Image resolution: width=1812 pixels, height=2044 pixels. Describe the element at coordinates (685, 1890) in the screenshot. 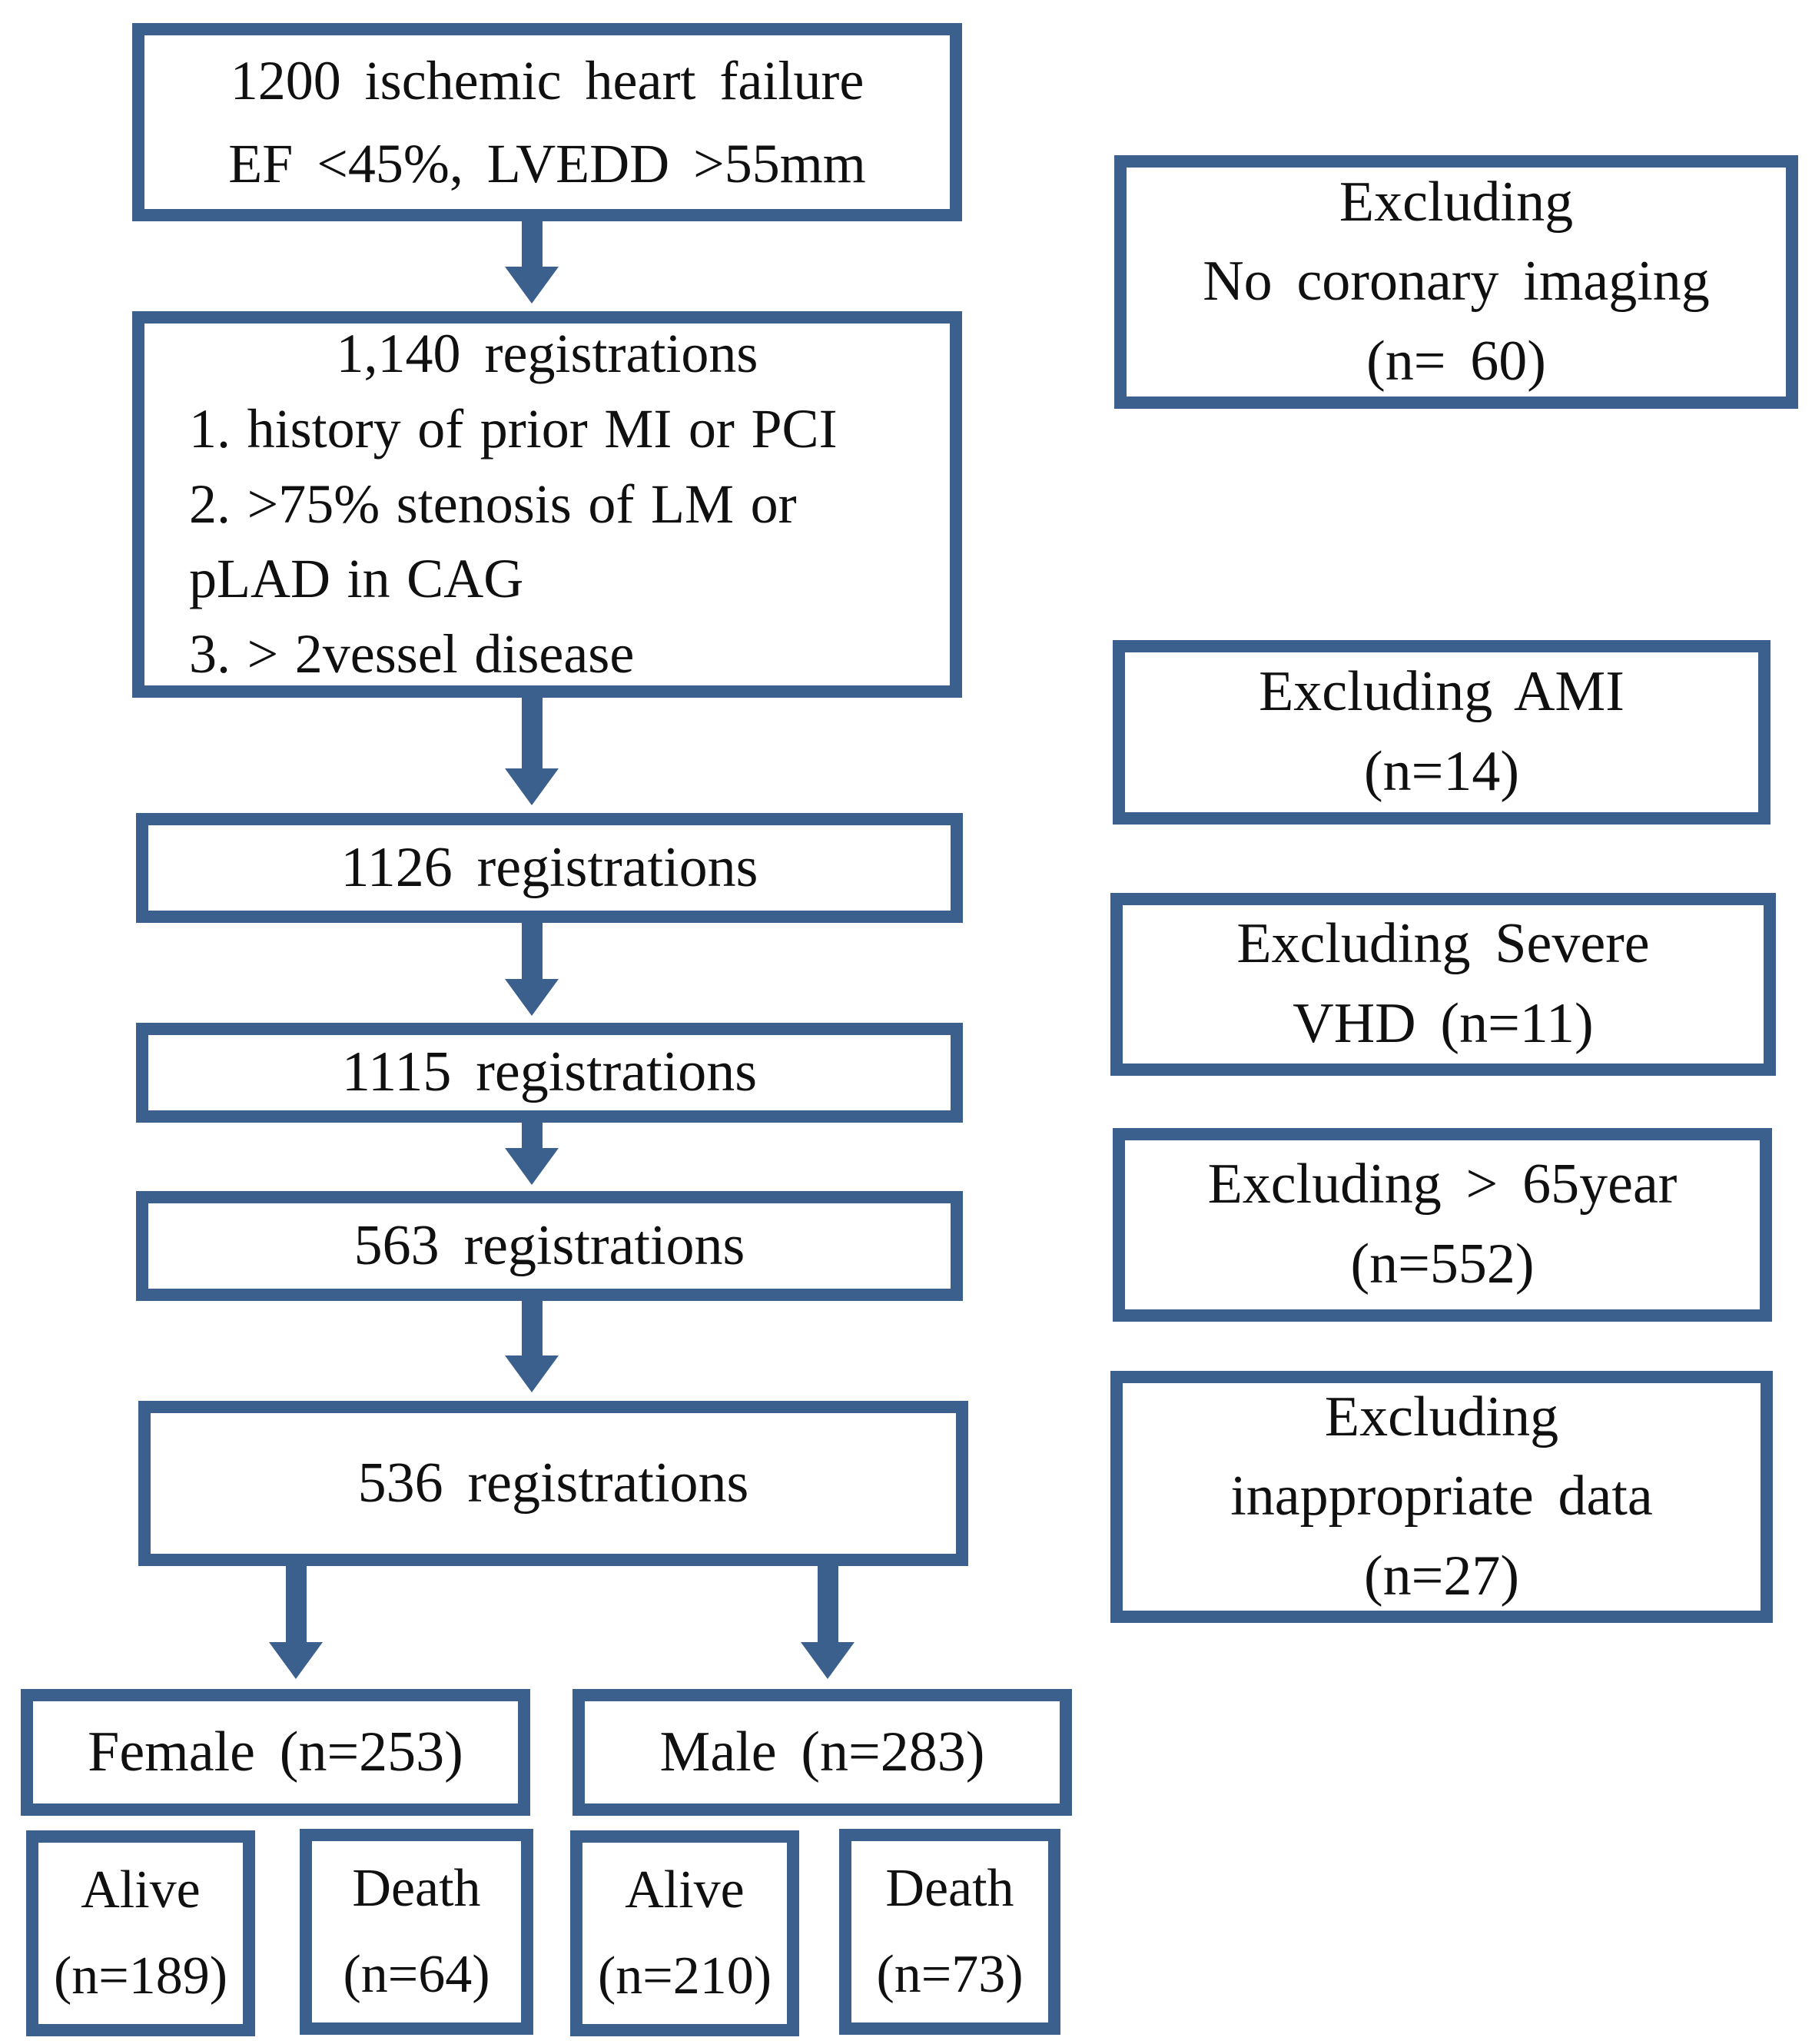

I see `male-alive-line1: Alive` at that location.